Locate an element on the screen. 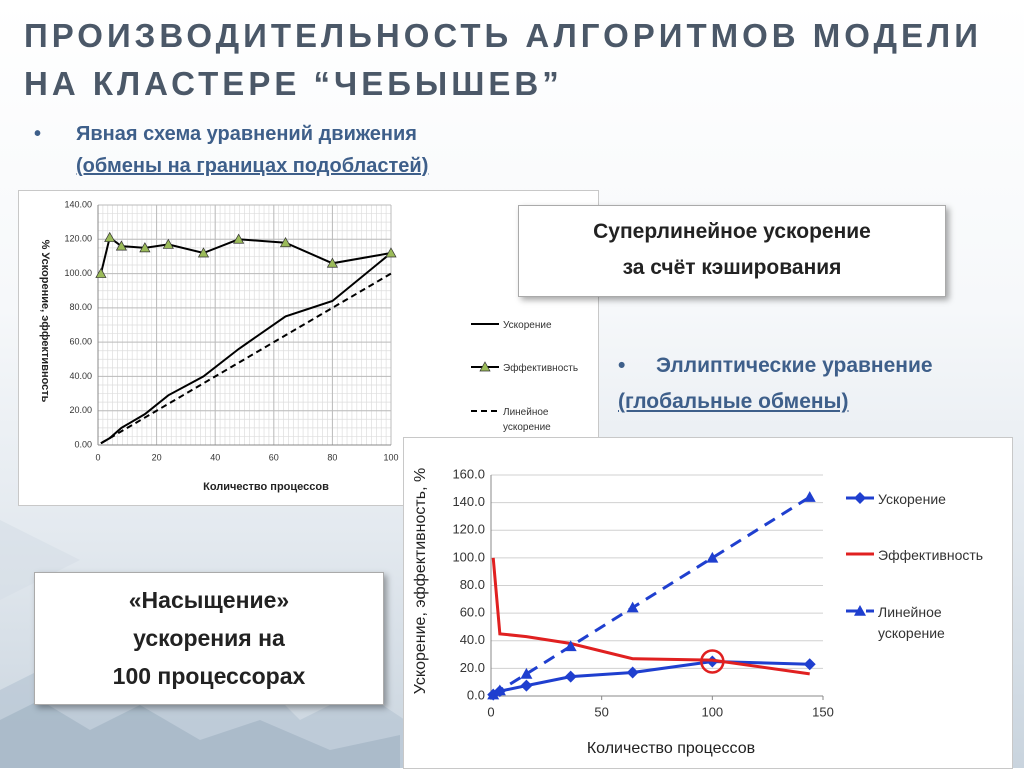 This screenshot has height=769, width=1024. y-tick-label: 100.0 is located at coordinates (468, 556).